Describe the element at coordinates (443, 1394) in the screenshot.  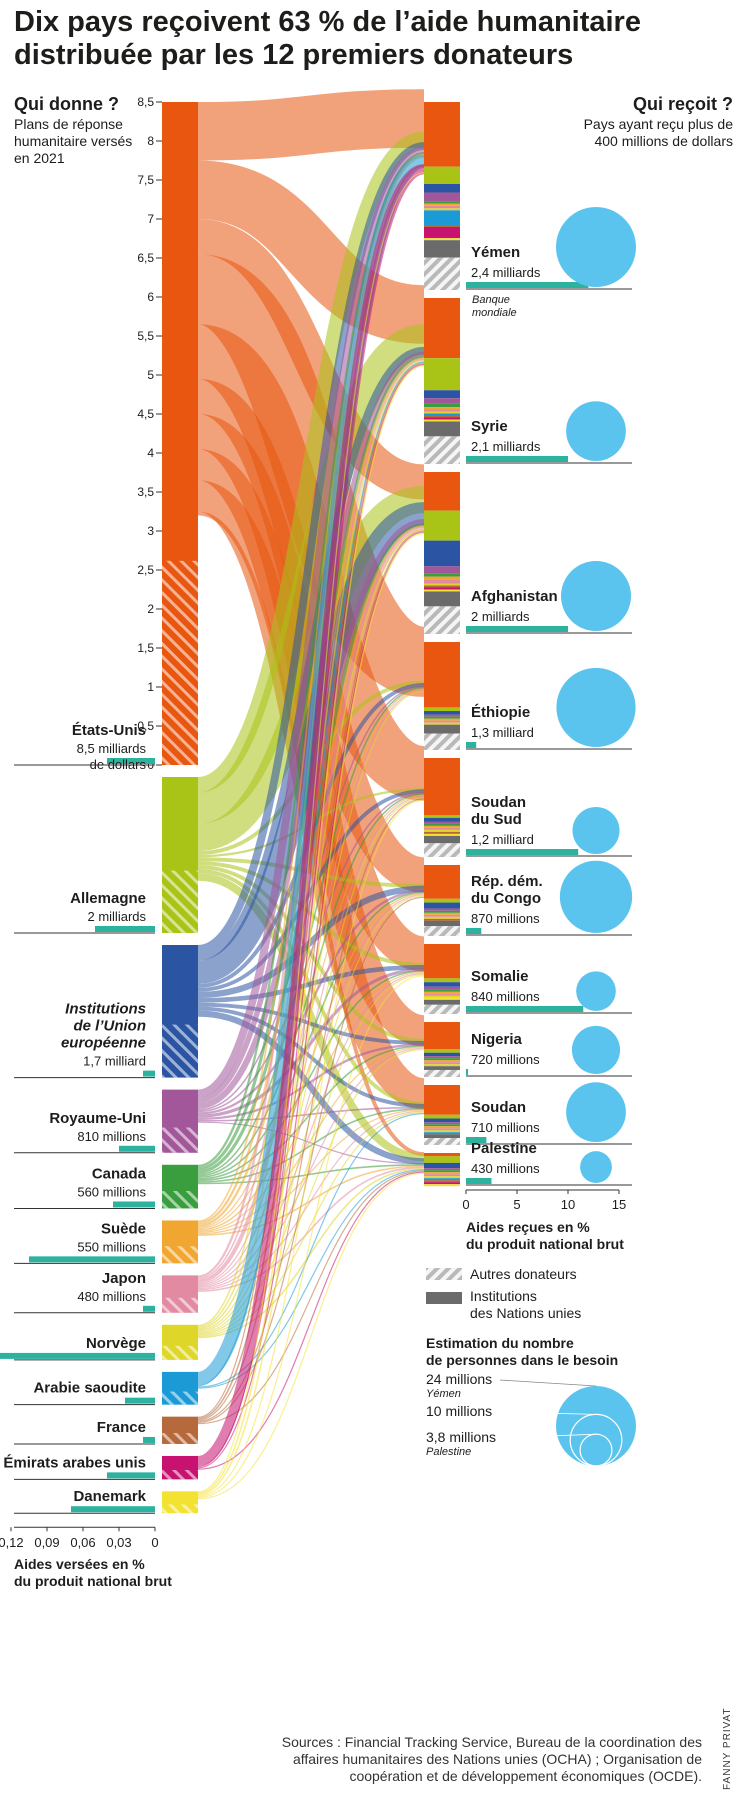
I see `bubble-legend-note: Yémen` at that location.